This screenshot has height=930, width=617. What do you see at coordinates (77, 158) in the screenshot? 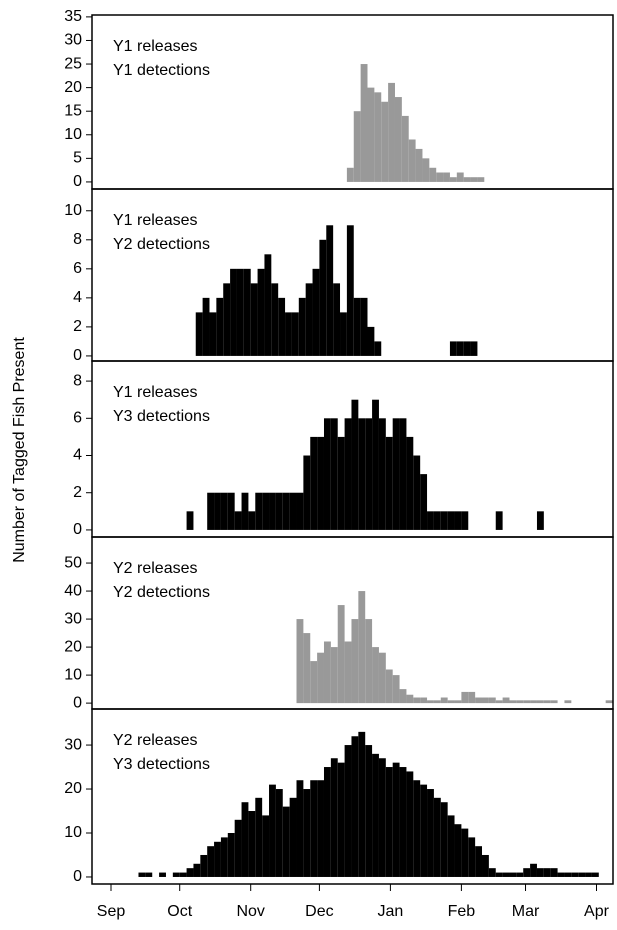
I see `y-tick-label: 5` at bounding box center [77, 158].